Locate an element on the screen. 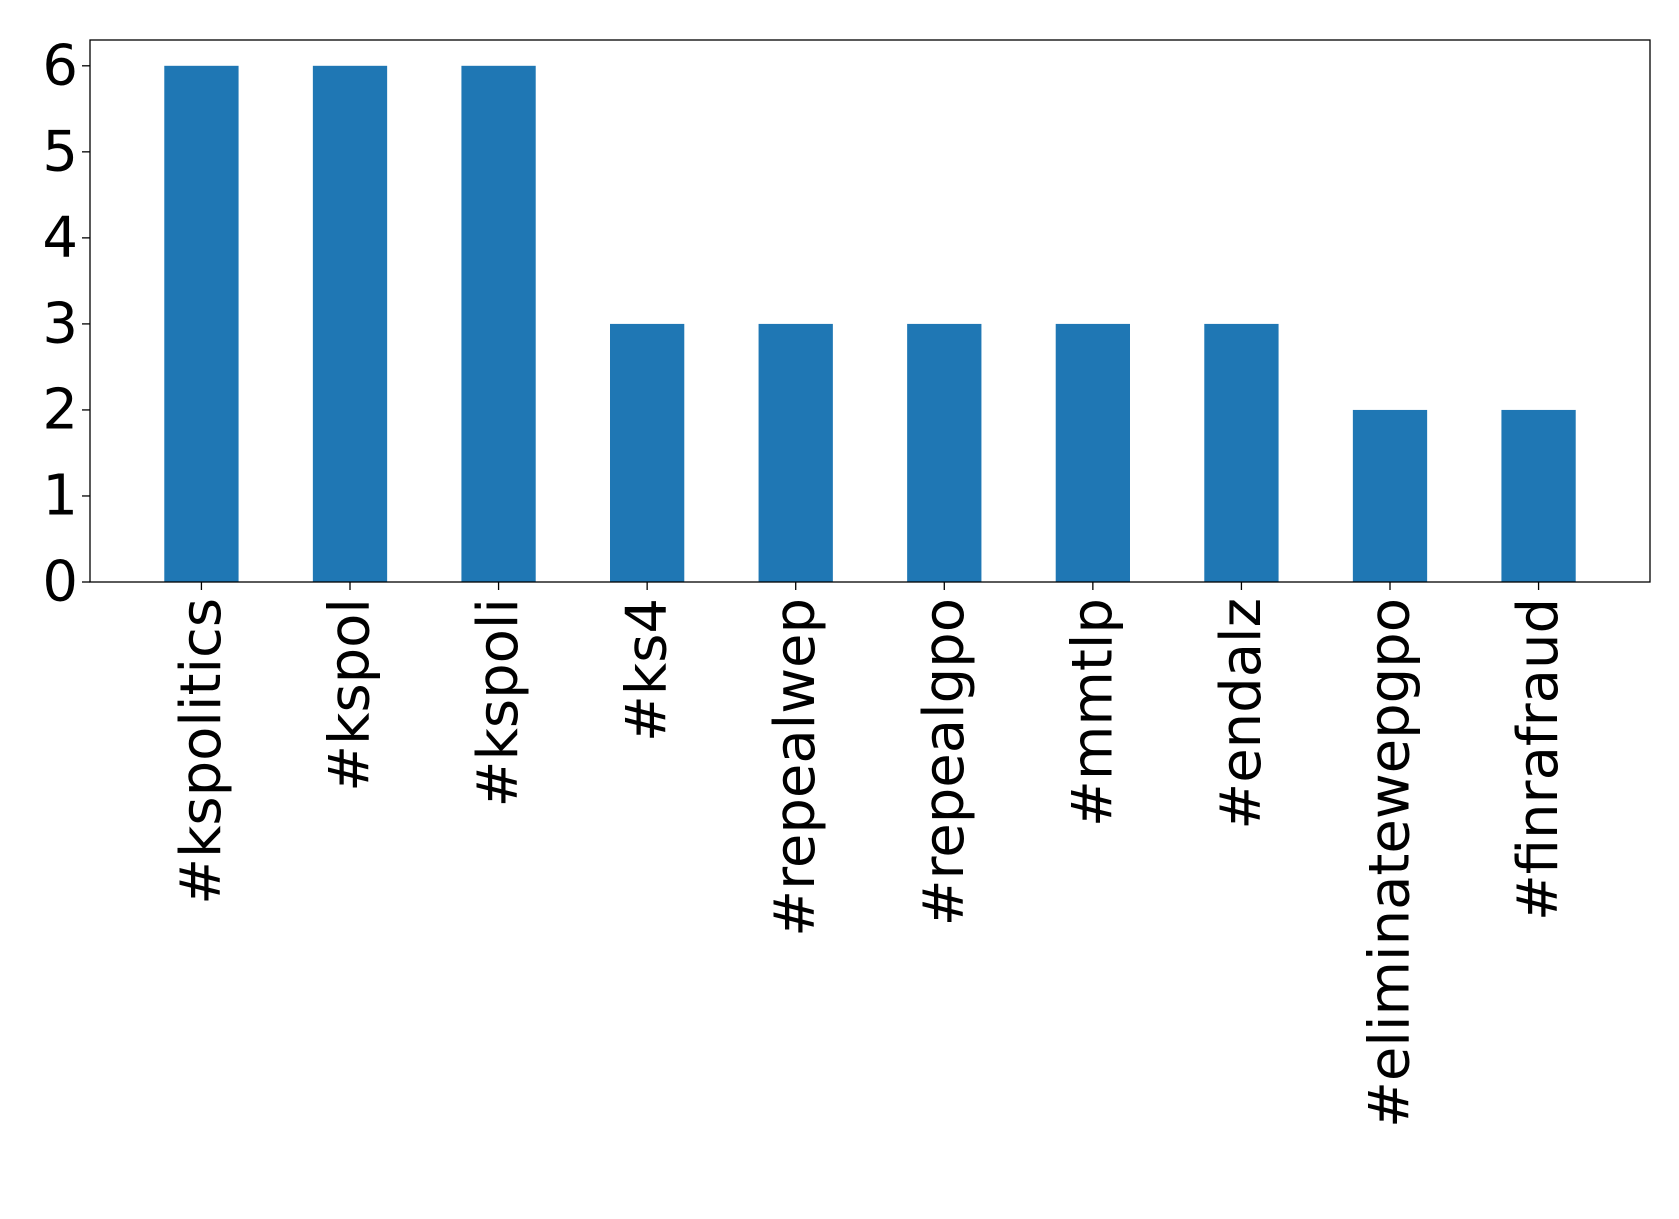 This screenshot has width=1679, height=1219. y-tick-label: 3 is located at coordinates (60, 323).